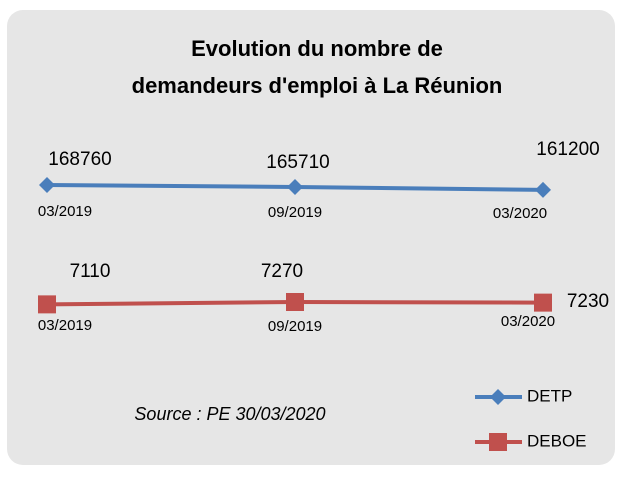 The width and height of the screenshot is (617, 477). What do you see at coordinates (229, 414) in the screenshot?
I see `annotation: Source : PE 30/03/2020` at bounding box center [229, 414].